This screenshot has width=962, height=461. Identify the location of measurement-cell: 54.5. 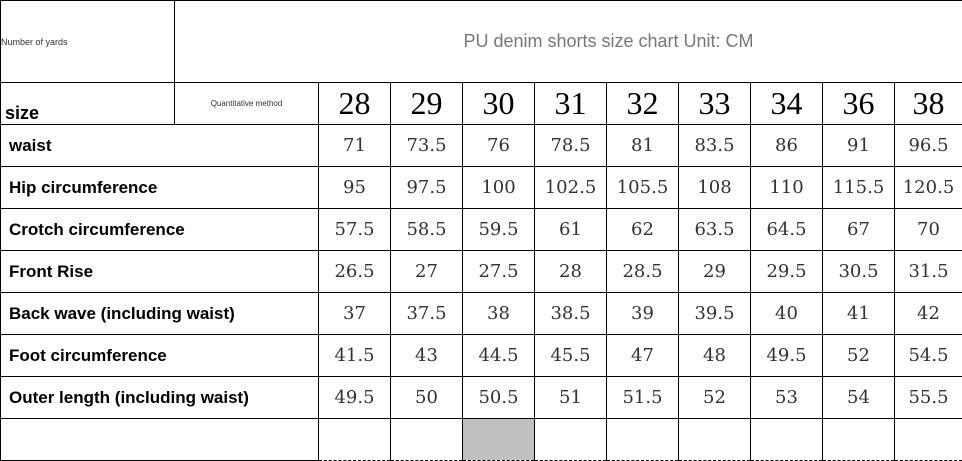
(928, 356).